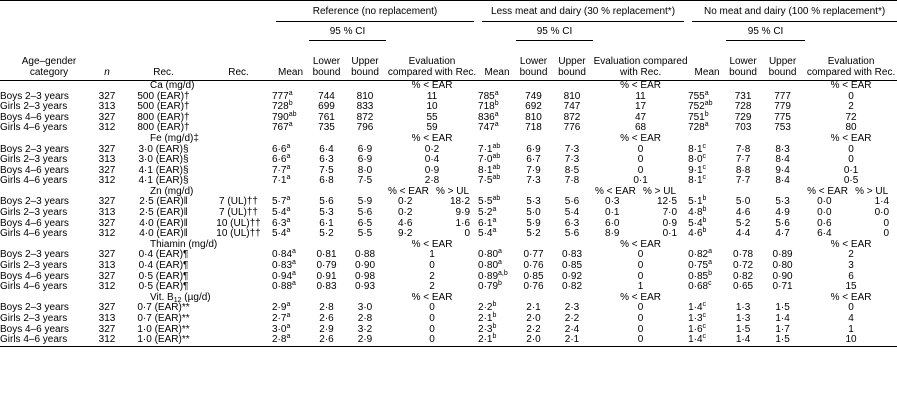 The height and width of the screenshot is (405, 897). I want to click on ref-evaluation-below-ear: 0·2, so click(405, 213).